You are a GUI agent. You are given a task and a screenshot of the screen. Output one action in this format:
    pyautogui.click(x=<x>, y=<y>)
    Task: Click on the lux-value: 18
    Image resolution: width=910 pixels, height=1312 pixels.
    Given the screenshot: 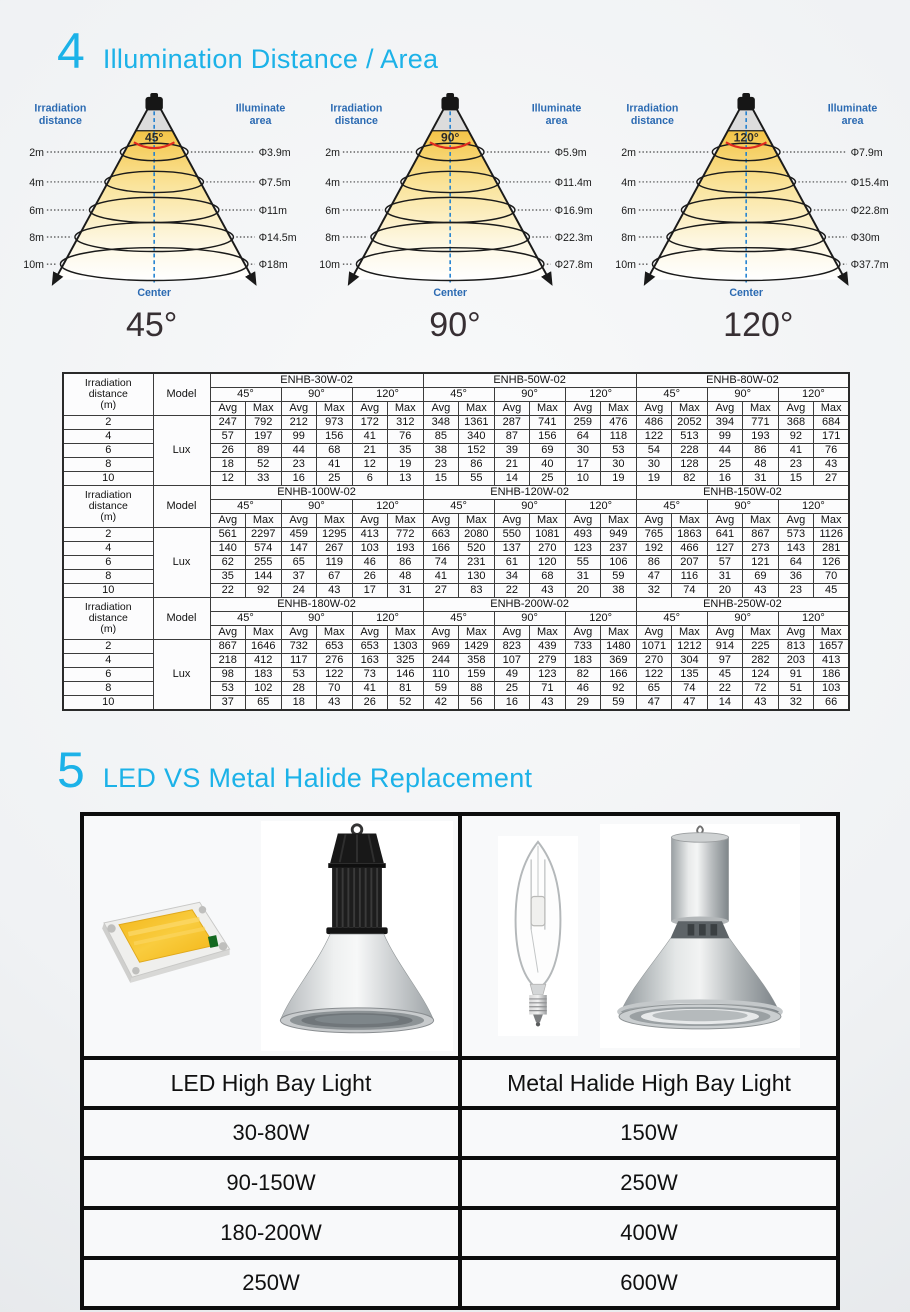 What is the action you would take?
    pyautogui.click(x=298, y=703)
    